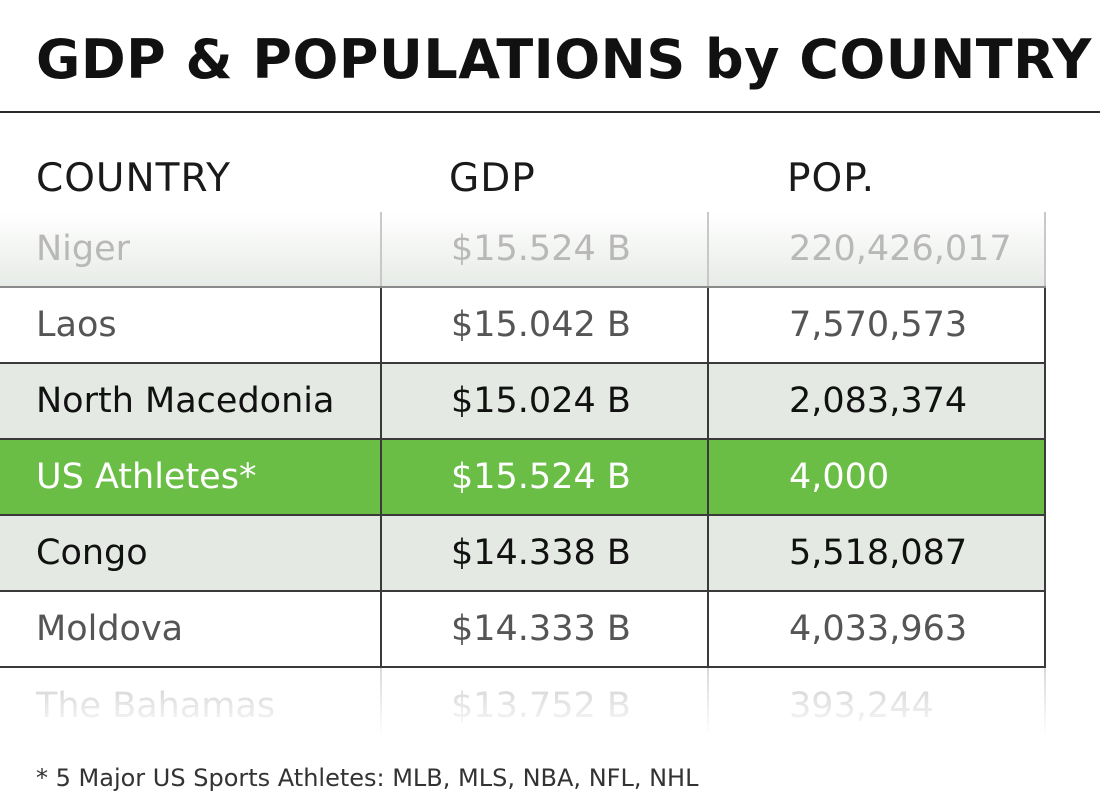 The image size is (1100, 800). I want to click on gdp-cell: $15.024 B, so click(543, 401).